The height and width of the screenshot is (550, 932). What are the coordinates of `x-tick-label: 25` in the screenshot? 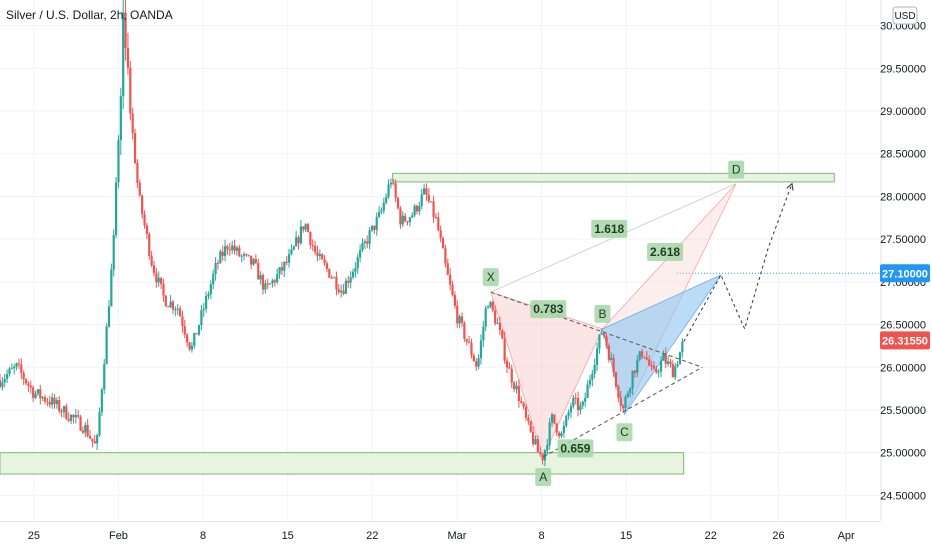 It's located at (34, 536).